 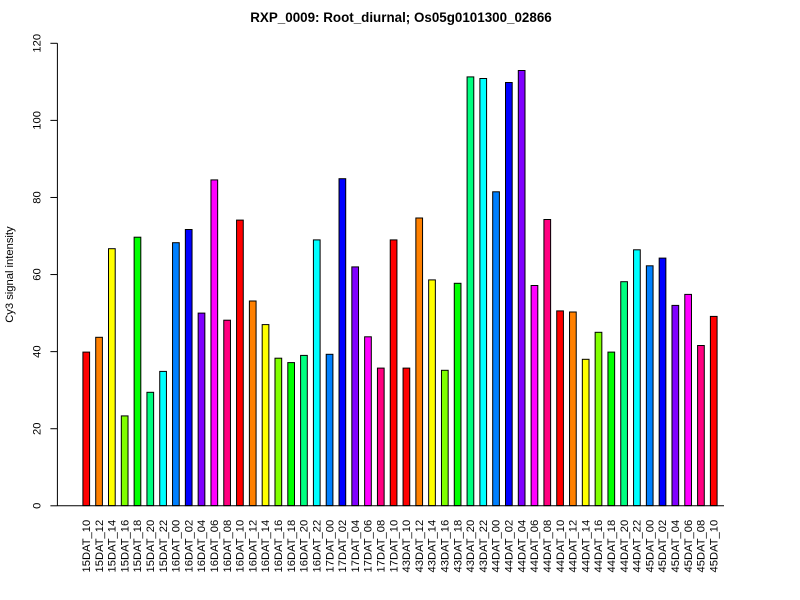 What do you see at coordinates (548, 546) in the screenshot?
I see `svg-text: 44DAT_08` at bounding box center [548, 546].